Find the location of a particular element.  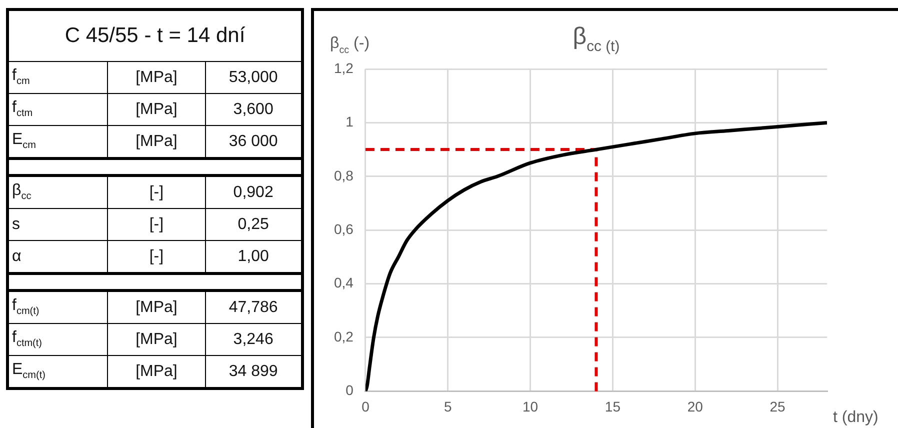

text: f$_{ctm}$ is located at coordinates (22, 109).